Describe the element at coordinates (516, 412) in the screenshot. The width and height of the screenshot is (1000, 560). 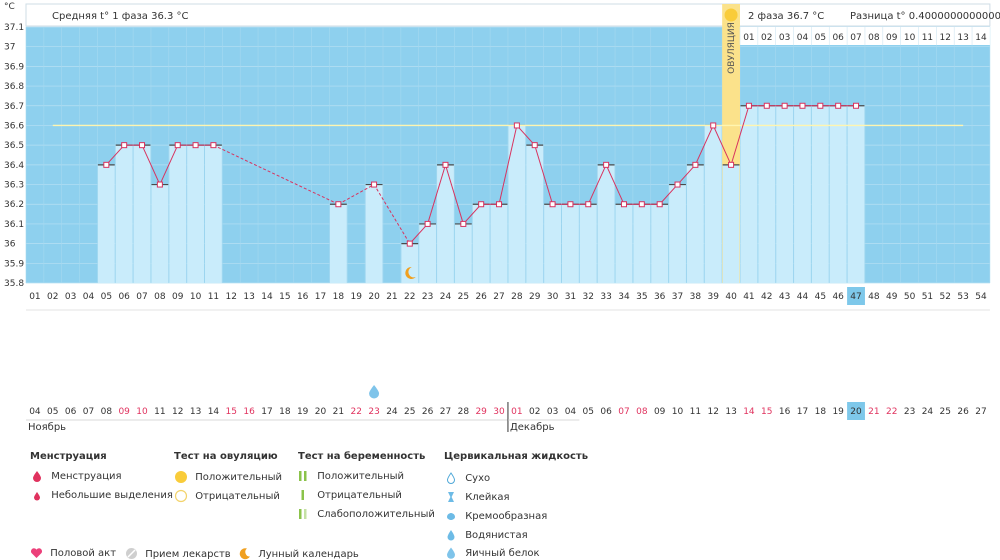
I see `date-label: 01` at that location.